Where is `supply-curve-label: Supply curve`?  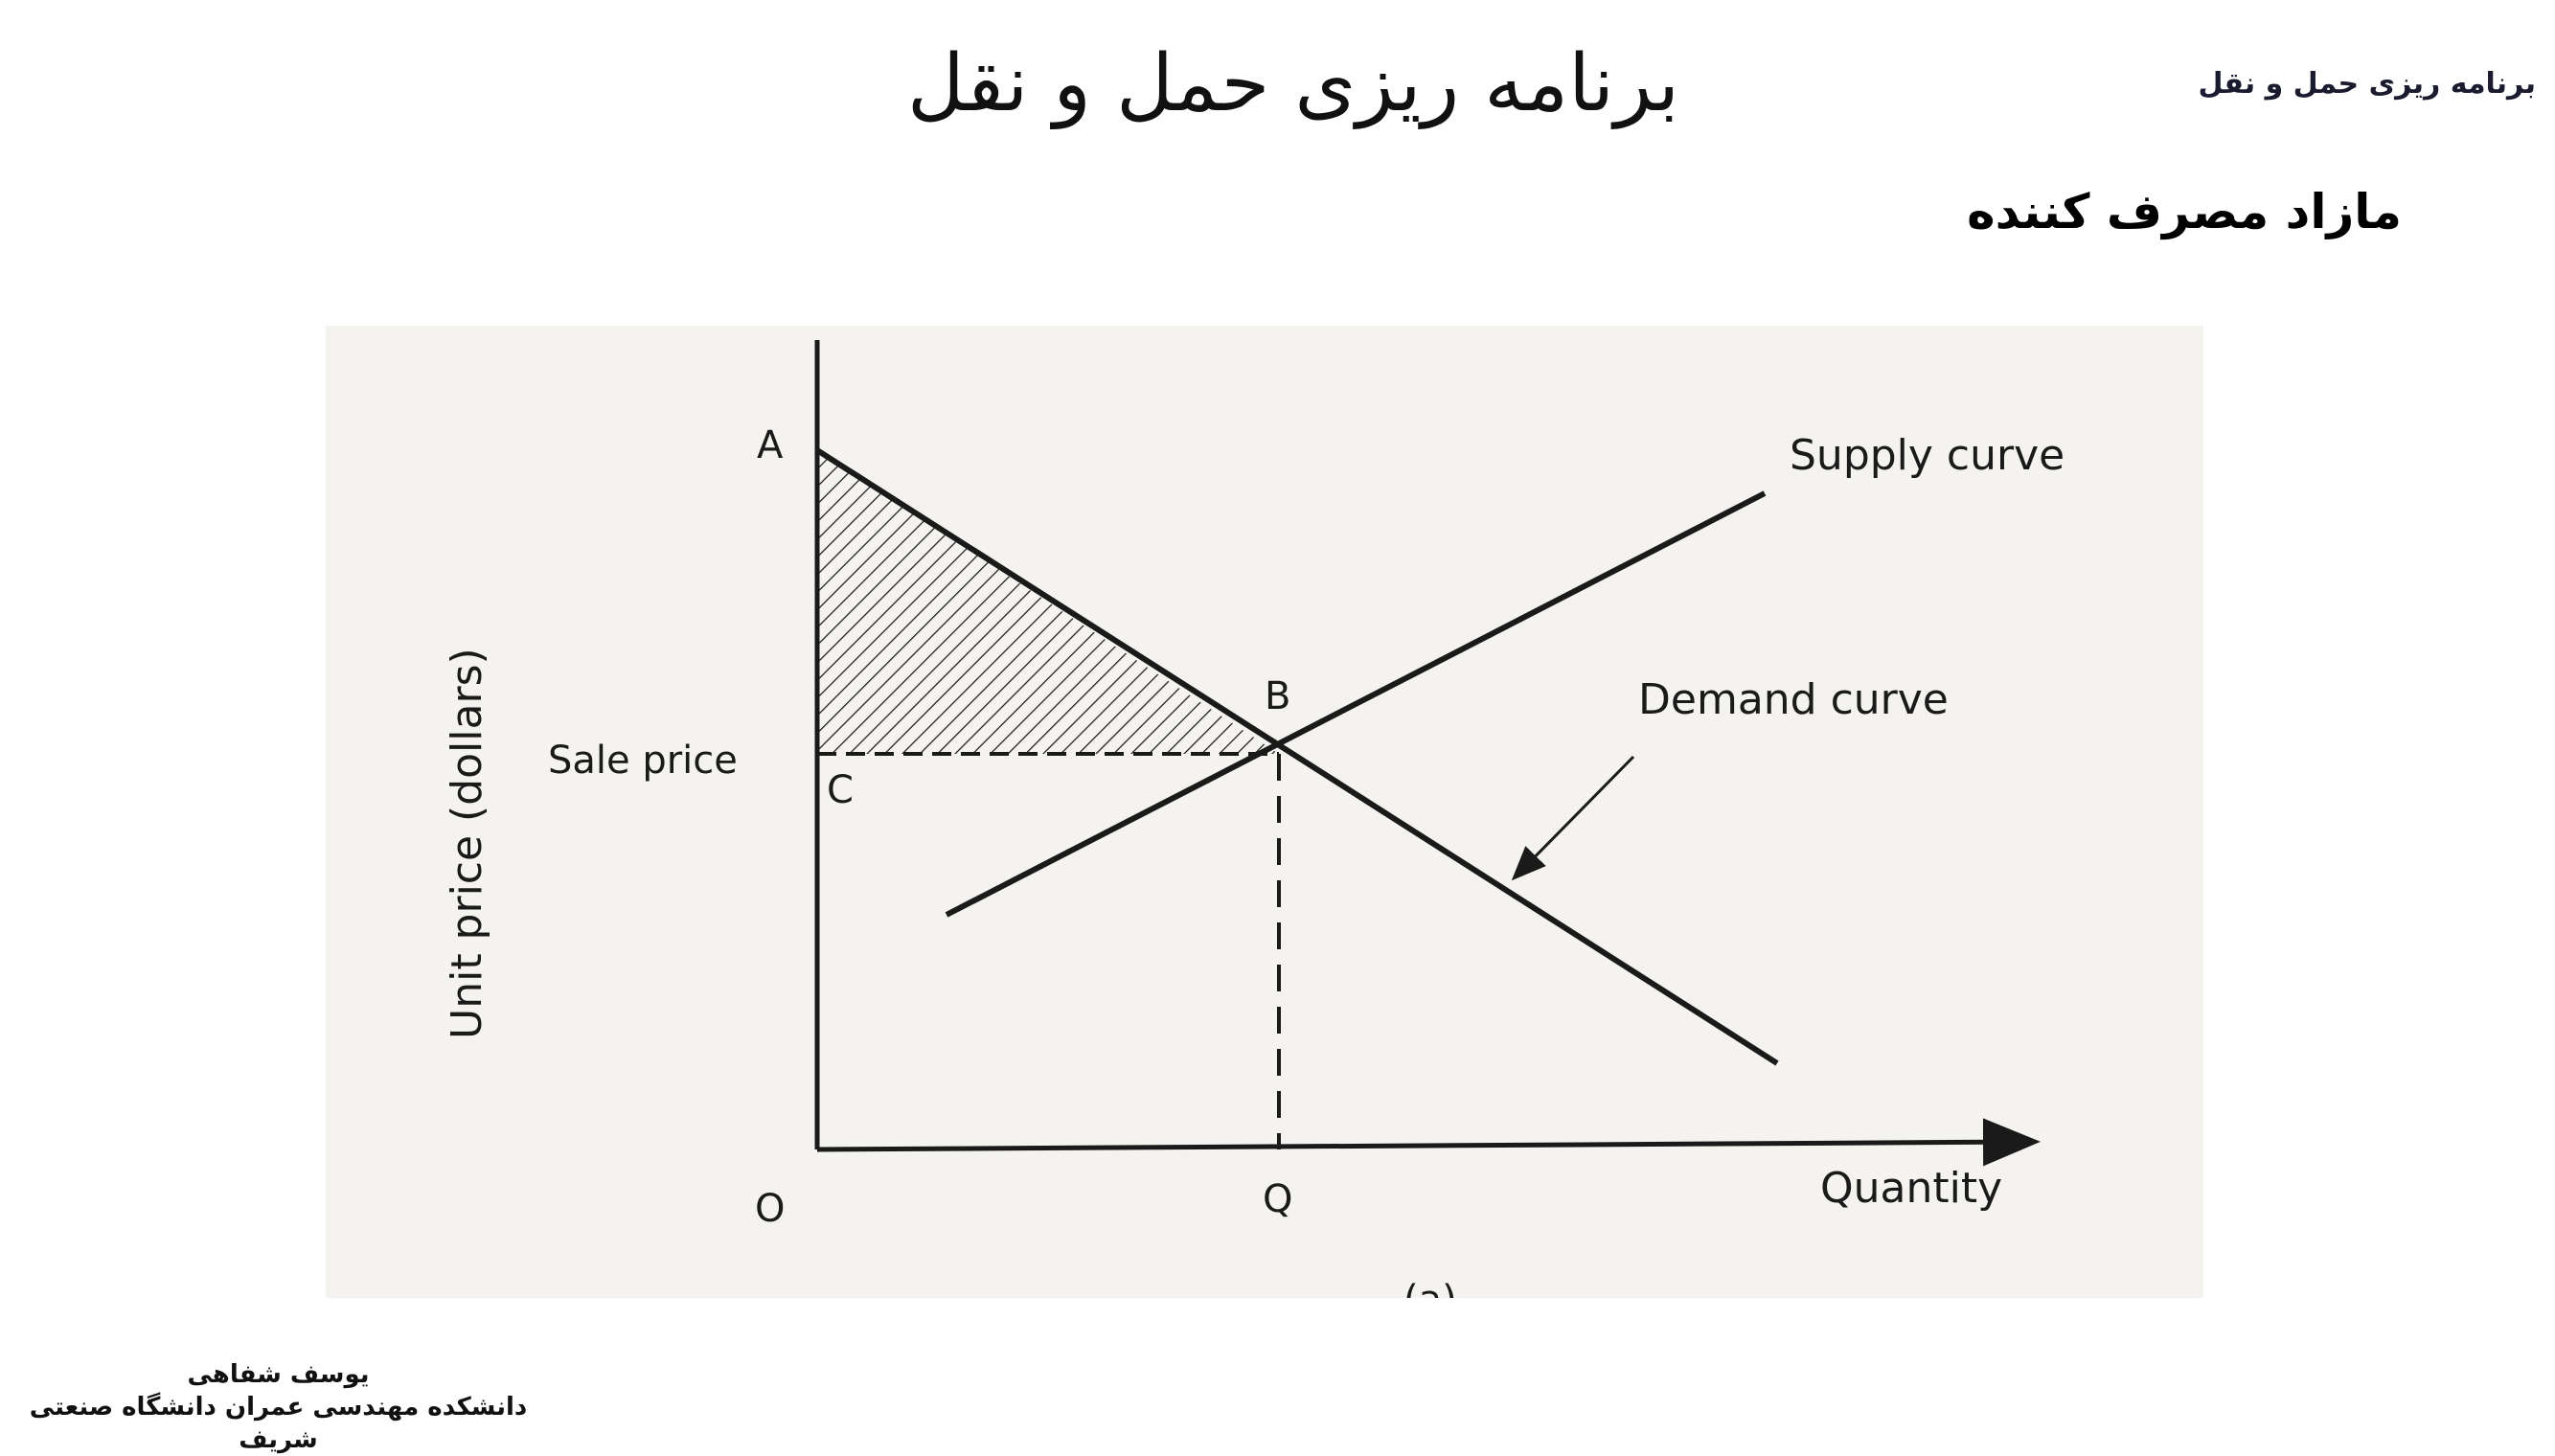 supply-curve-label: Supply curve is located at coordinates (1927, 455).